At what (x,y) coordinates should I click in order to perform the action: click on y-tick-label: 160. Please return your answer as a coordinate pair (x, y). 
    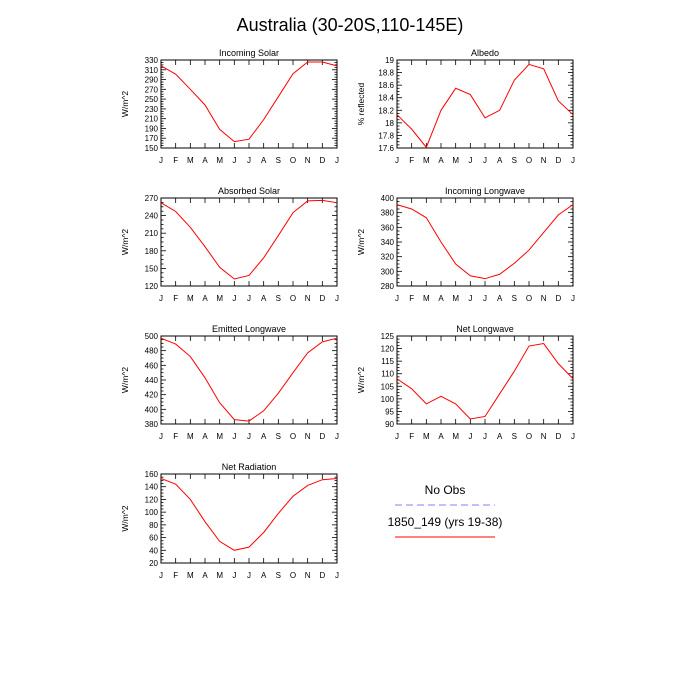
    Looking at the image, I should click on (152, 474).